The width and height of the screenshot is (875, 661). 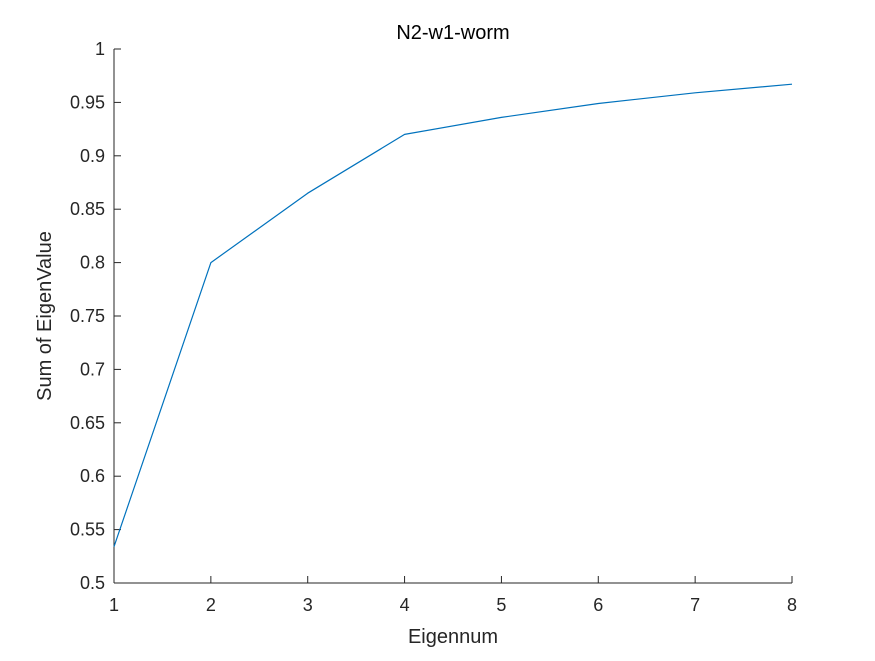 I want to click on y-tick-label: 0.9, so click(x=92, y=156).